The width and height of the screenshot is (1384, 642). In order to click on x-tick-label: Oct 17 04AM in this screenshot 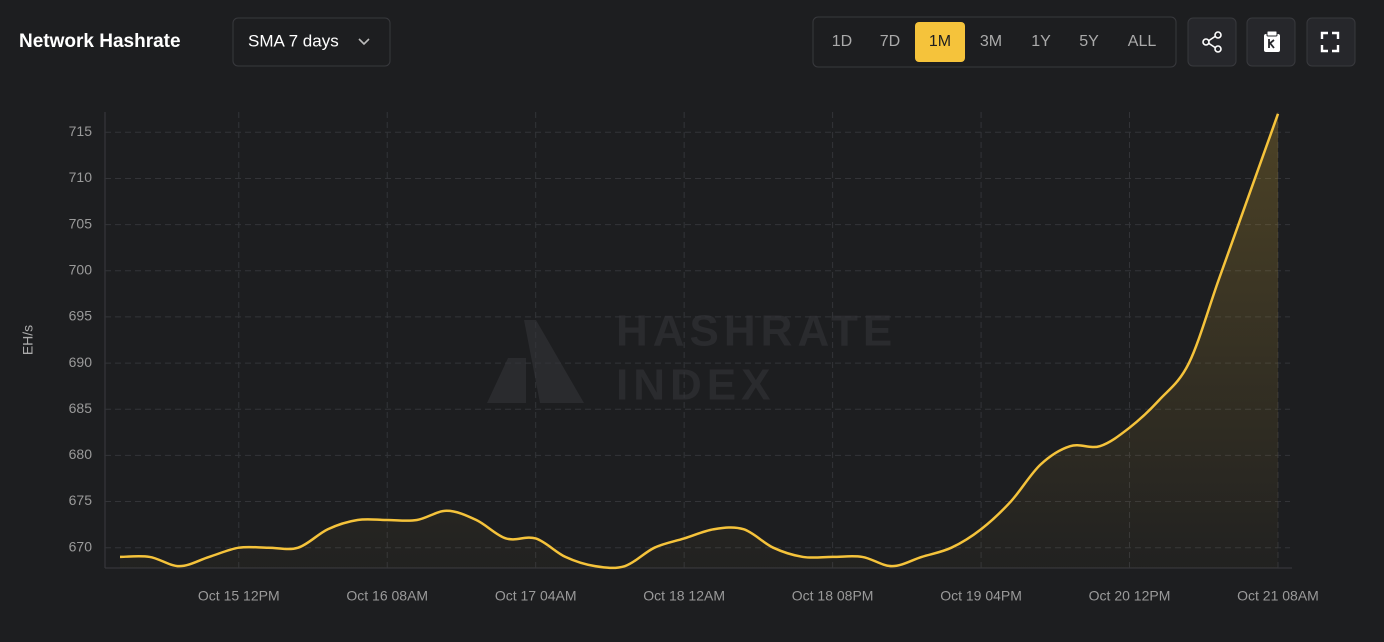, I will do `click(536, 596)`.